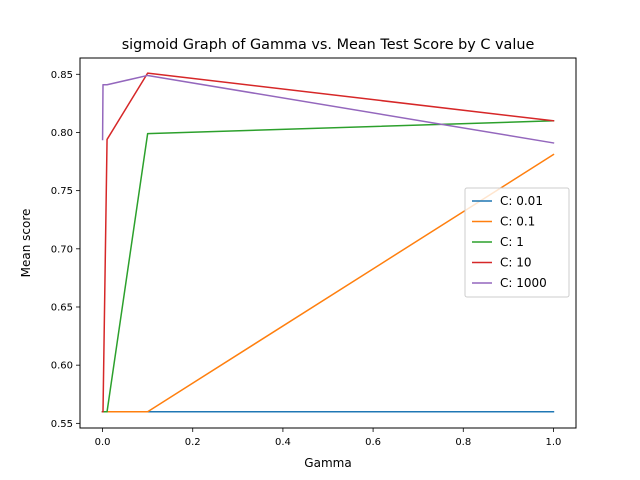 This screenshot has width=640, height=480. I want to click on legend-box, so click(517, 242).